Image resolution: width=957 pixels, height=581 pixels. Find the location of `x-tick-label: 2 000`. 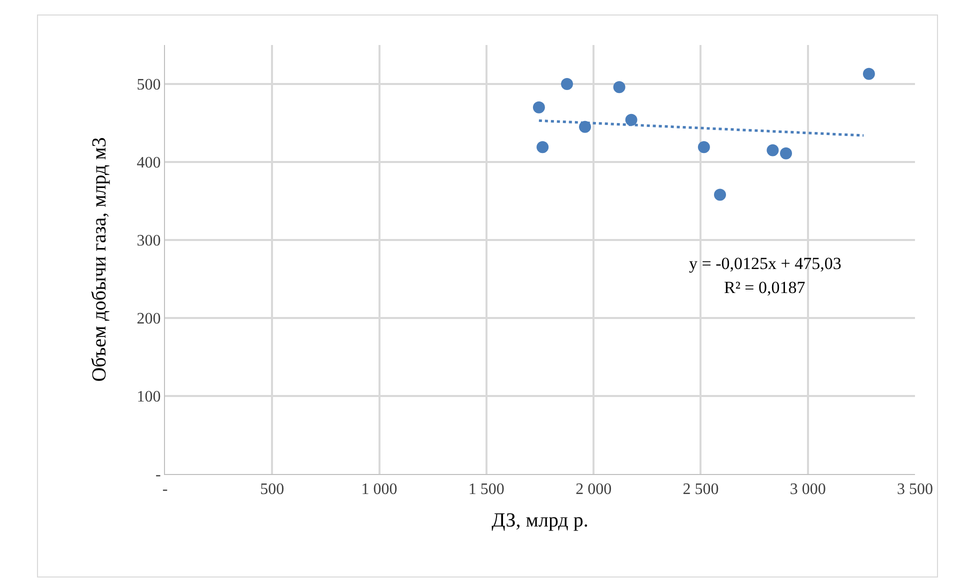

x-tick-label: 2 000 is located at coordinates (594, 489).